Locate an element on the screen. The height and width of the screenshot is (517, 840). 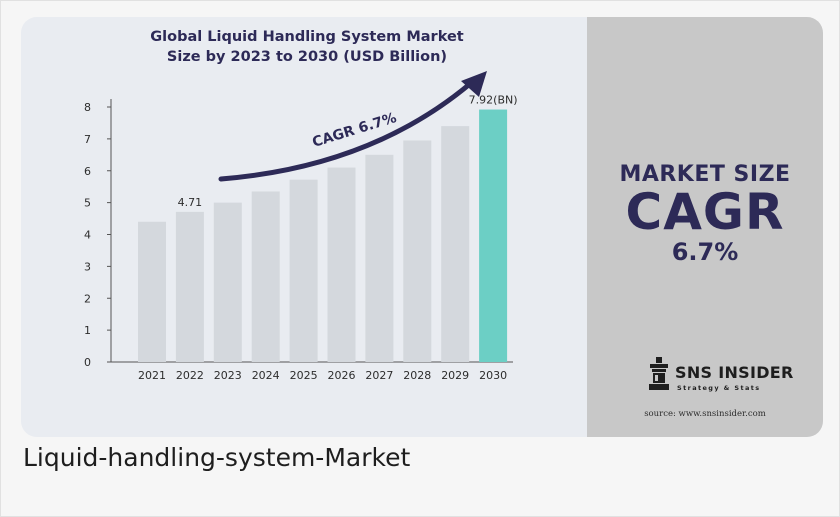
x-tick-label: 2024 is located at coordinates (266, 375).